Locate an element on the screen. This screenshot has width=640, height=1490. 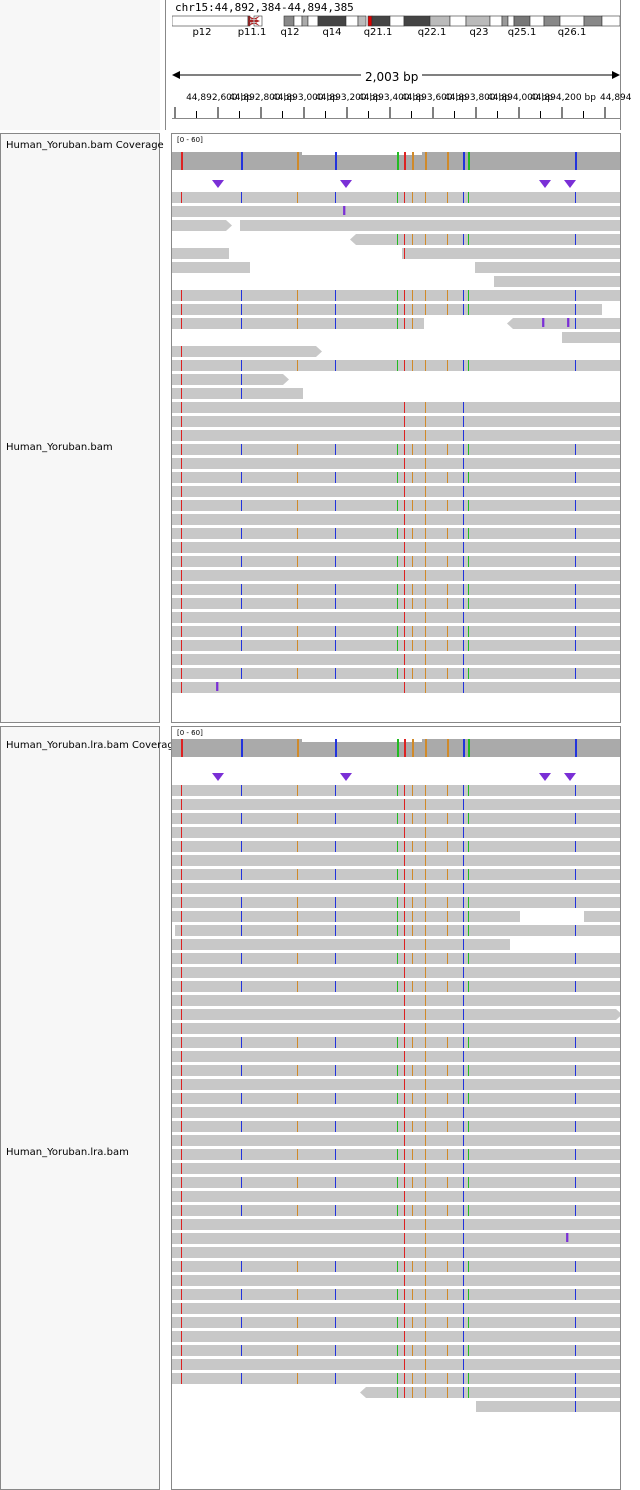
band-label: q22.1 is located at coordinates (432, 32).